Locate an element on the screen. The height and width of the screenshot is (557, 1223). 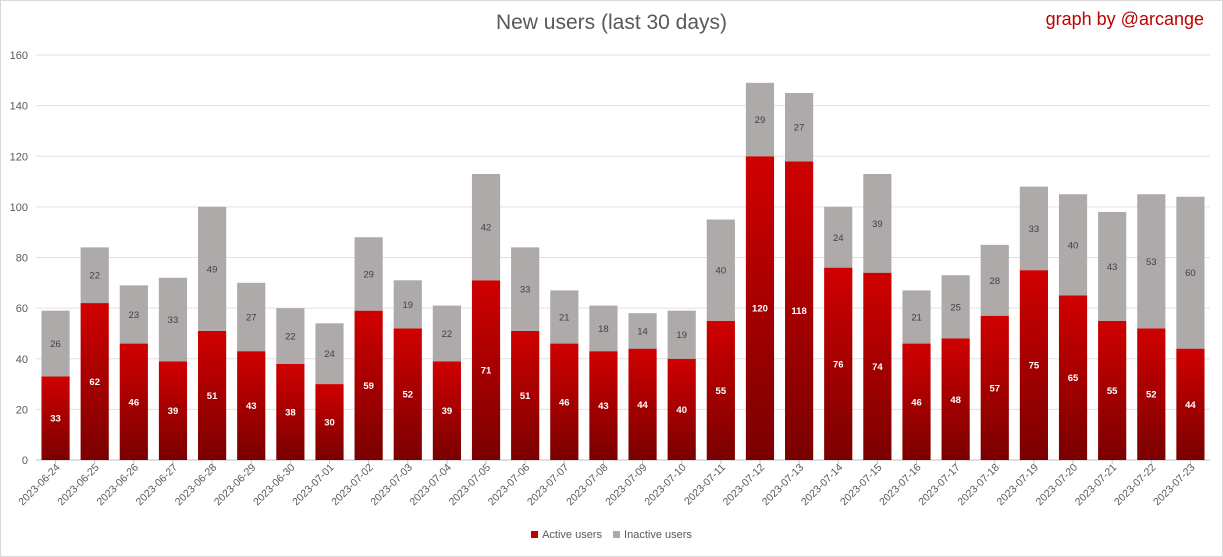
y-tick-label: 140 is located at coordinates (19, 107).